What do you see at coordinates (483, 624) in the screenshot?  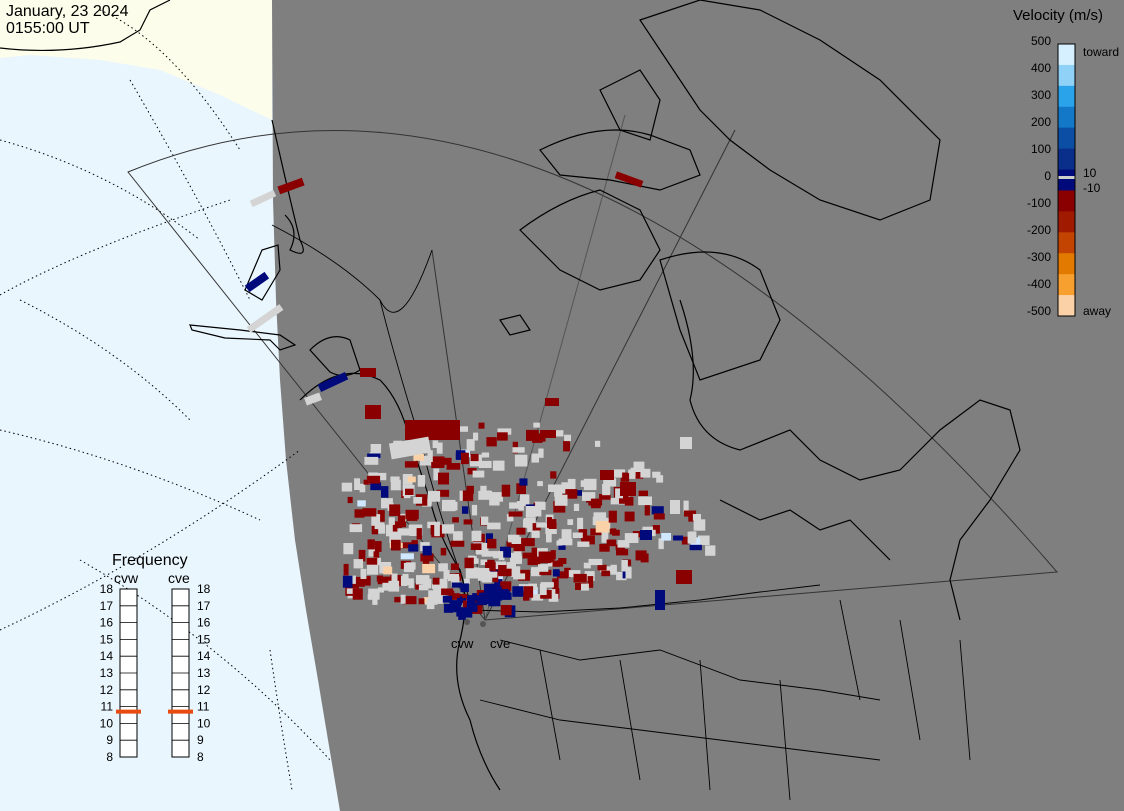 I see `radar-site-cve-marker` at bounding box center [483, 624].